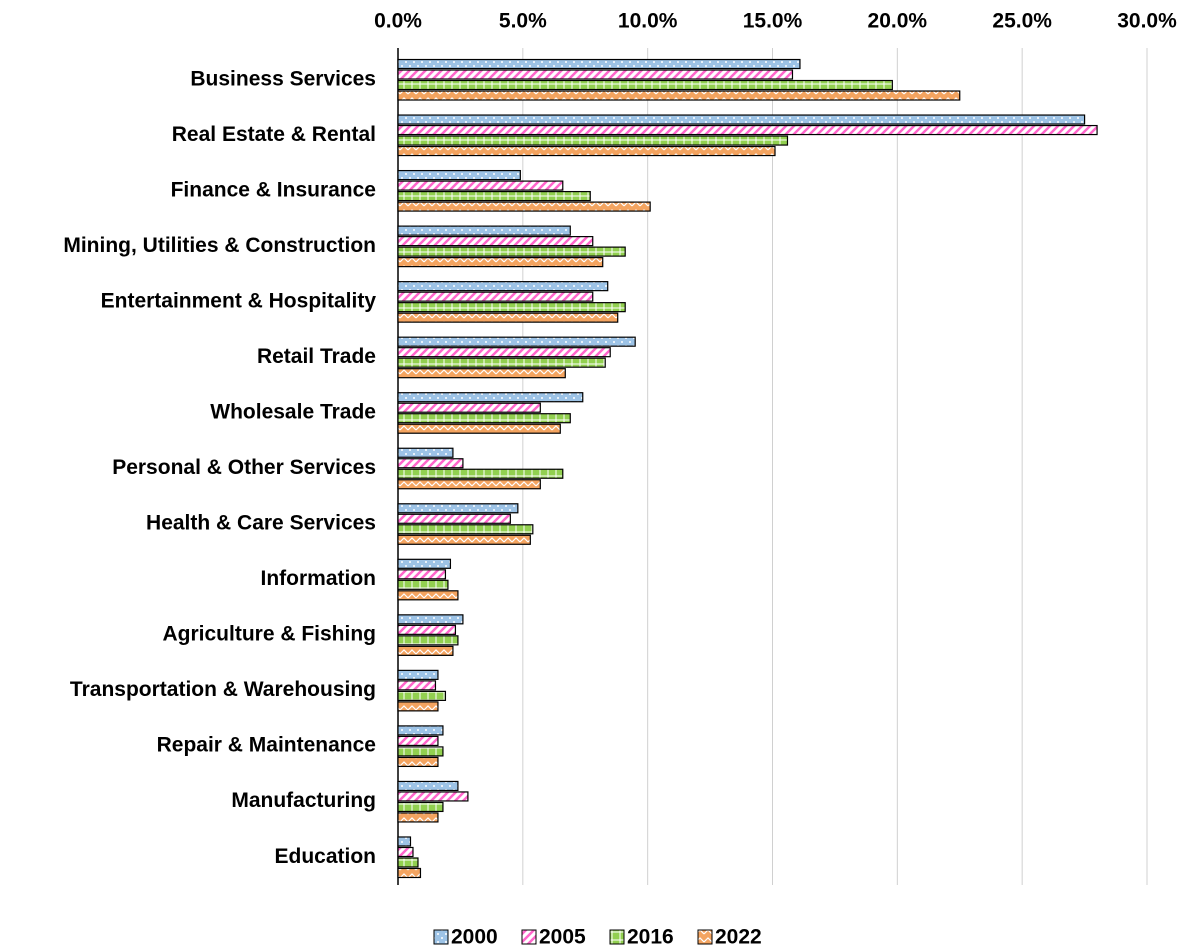  I want to click on x-tick-label: 5.0%, so click(523, 21).